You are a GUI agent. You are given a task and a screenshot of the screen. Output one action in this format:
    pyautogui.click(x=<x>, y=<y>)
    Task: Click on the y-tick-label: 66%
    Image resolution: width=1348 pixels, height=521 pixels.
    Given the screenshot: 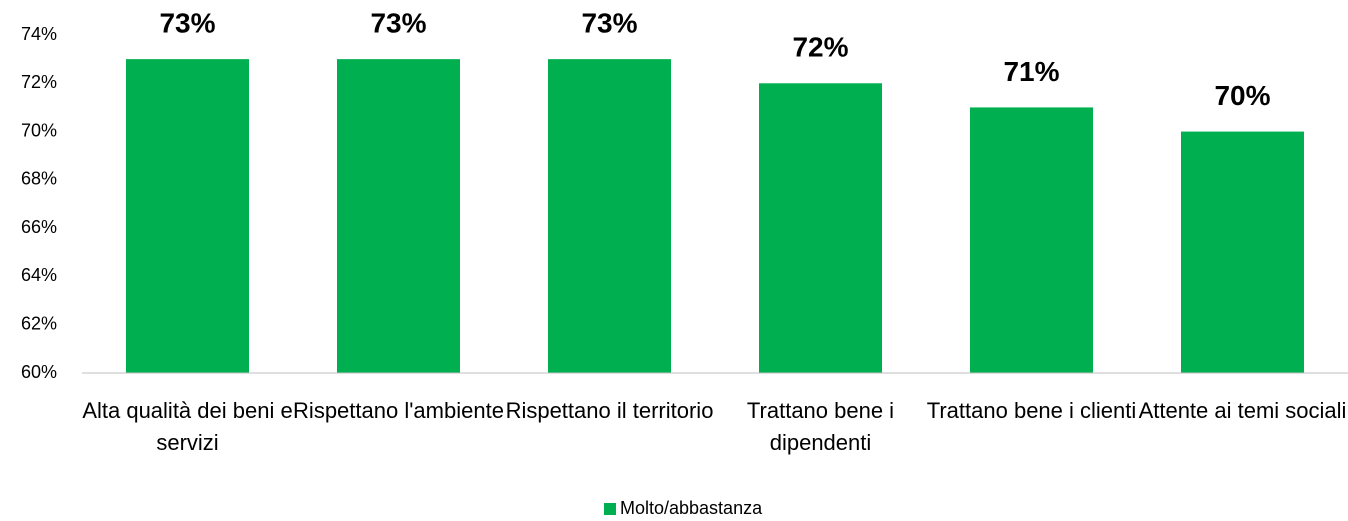 What is the action you would take?
    pyautogui.click(x=39, y=227)
    